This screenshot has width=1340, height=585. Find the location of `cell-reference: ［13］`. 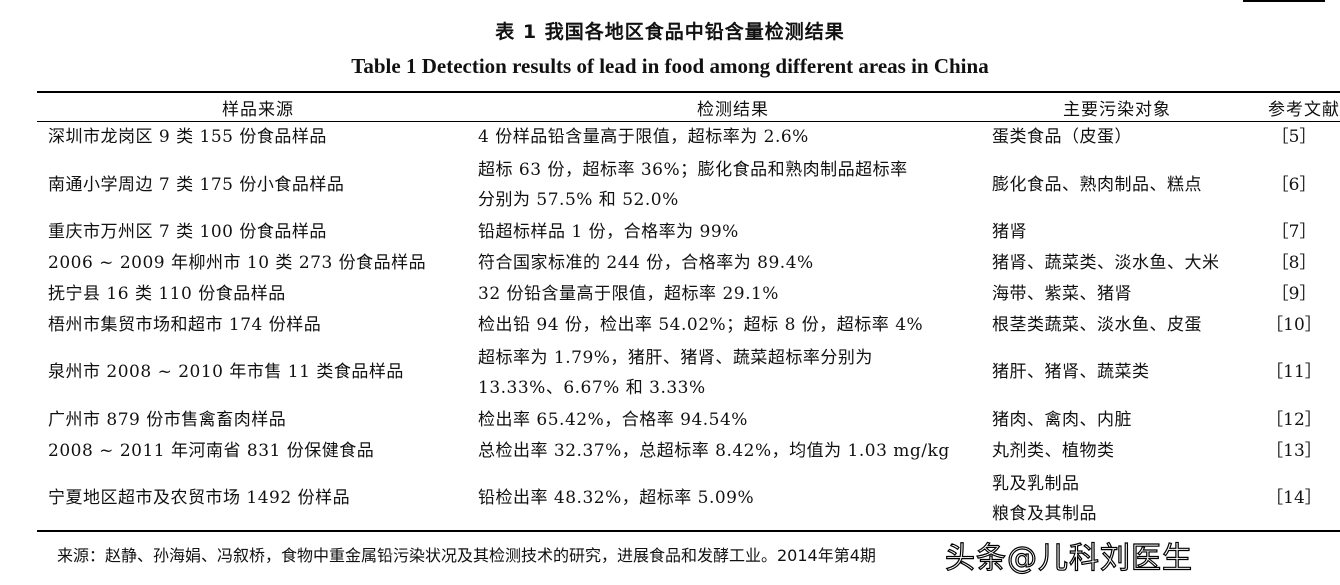

cell-reference: ［13］ is located at coordinates (1294, 451).